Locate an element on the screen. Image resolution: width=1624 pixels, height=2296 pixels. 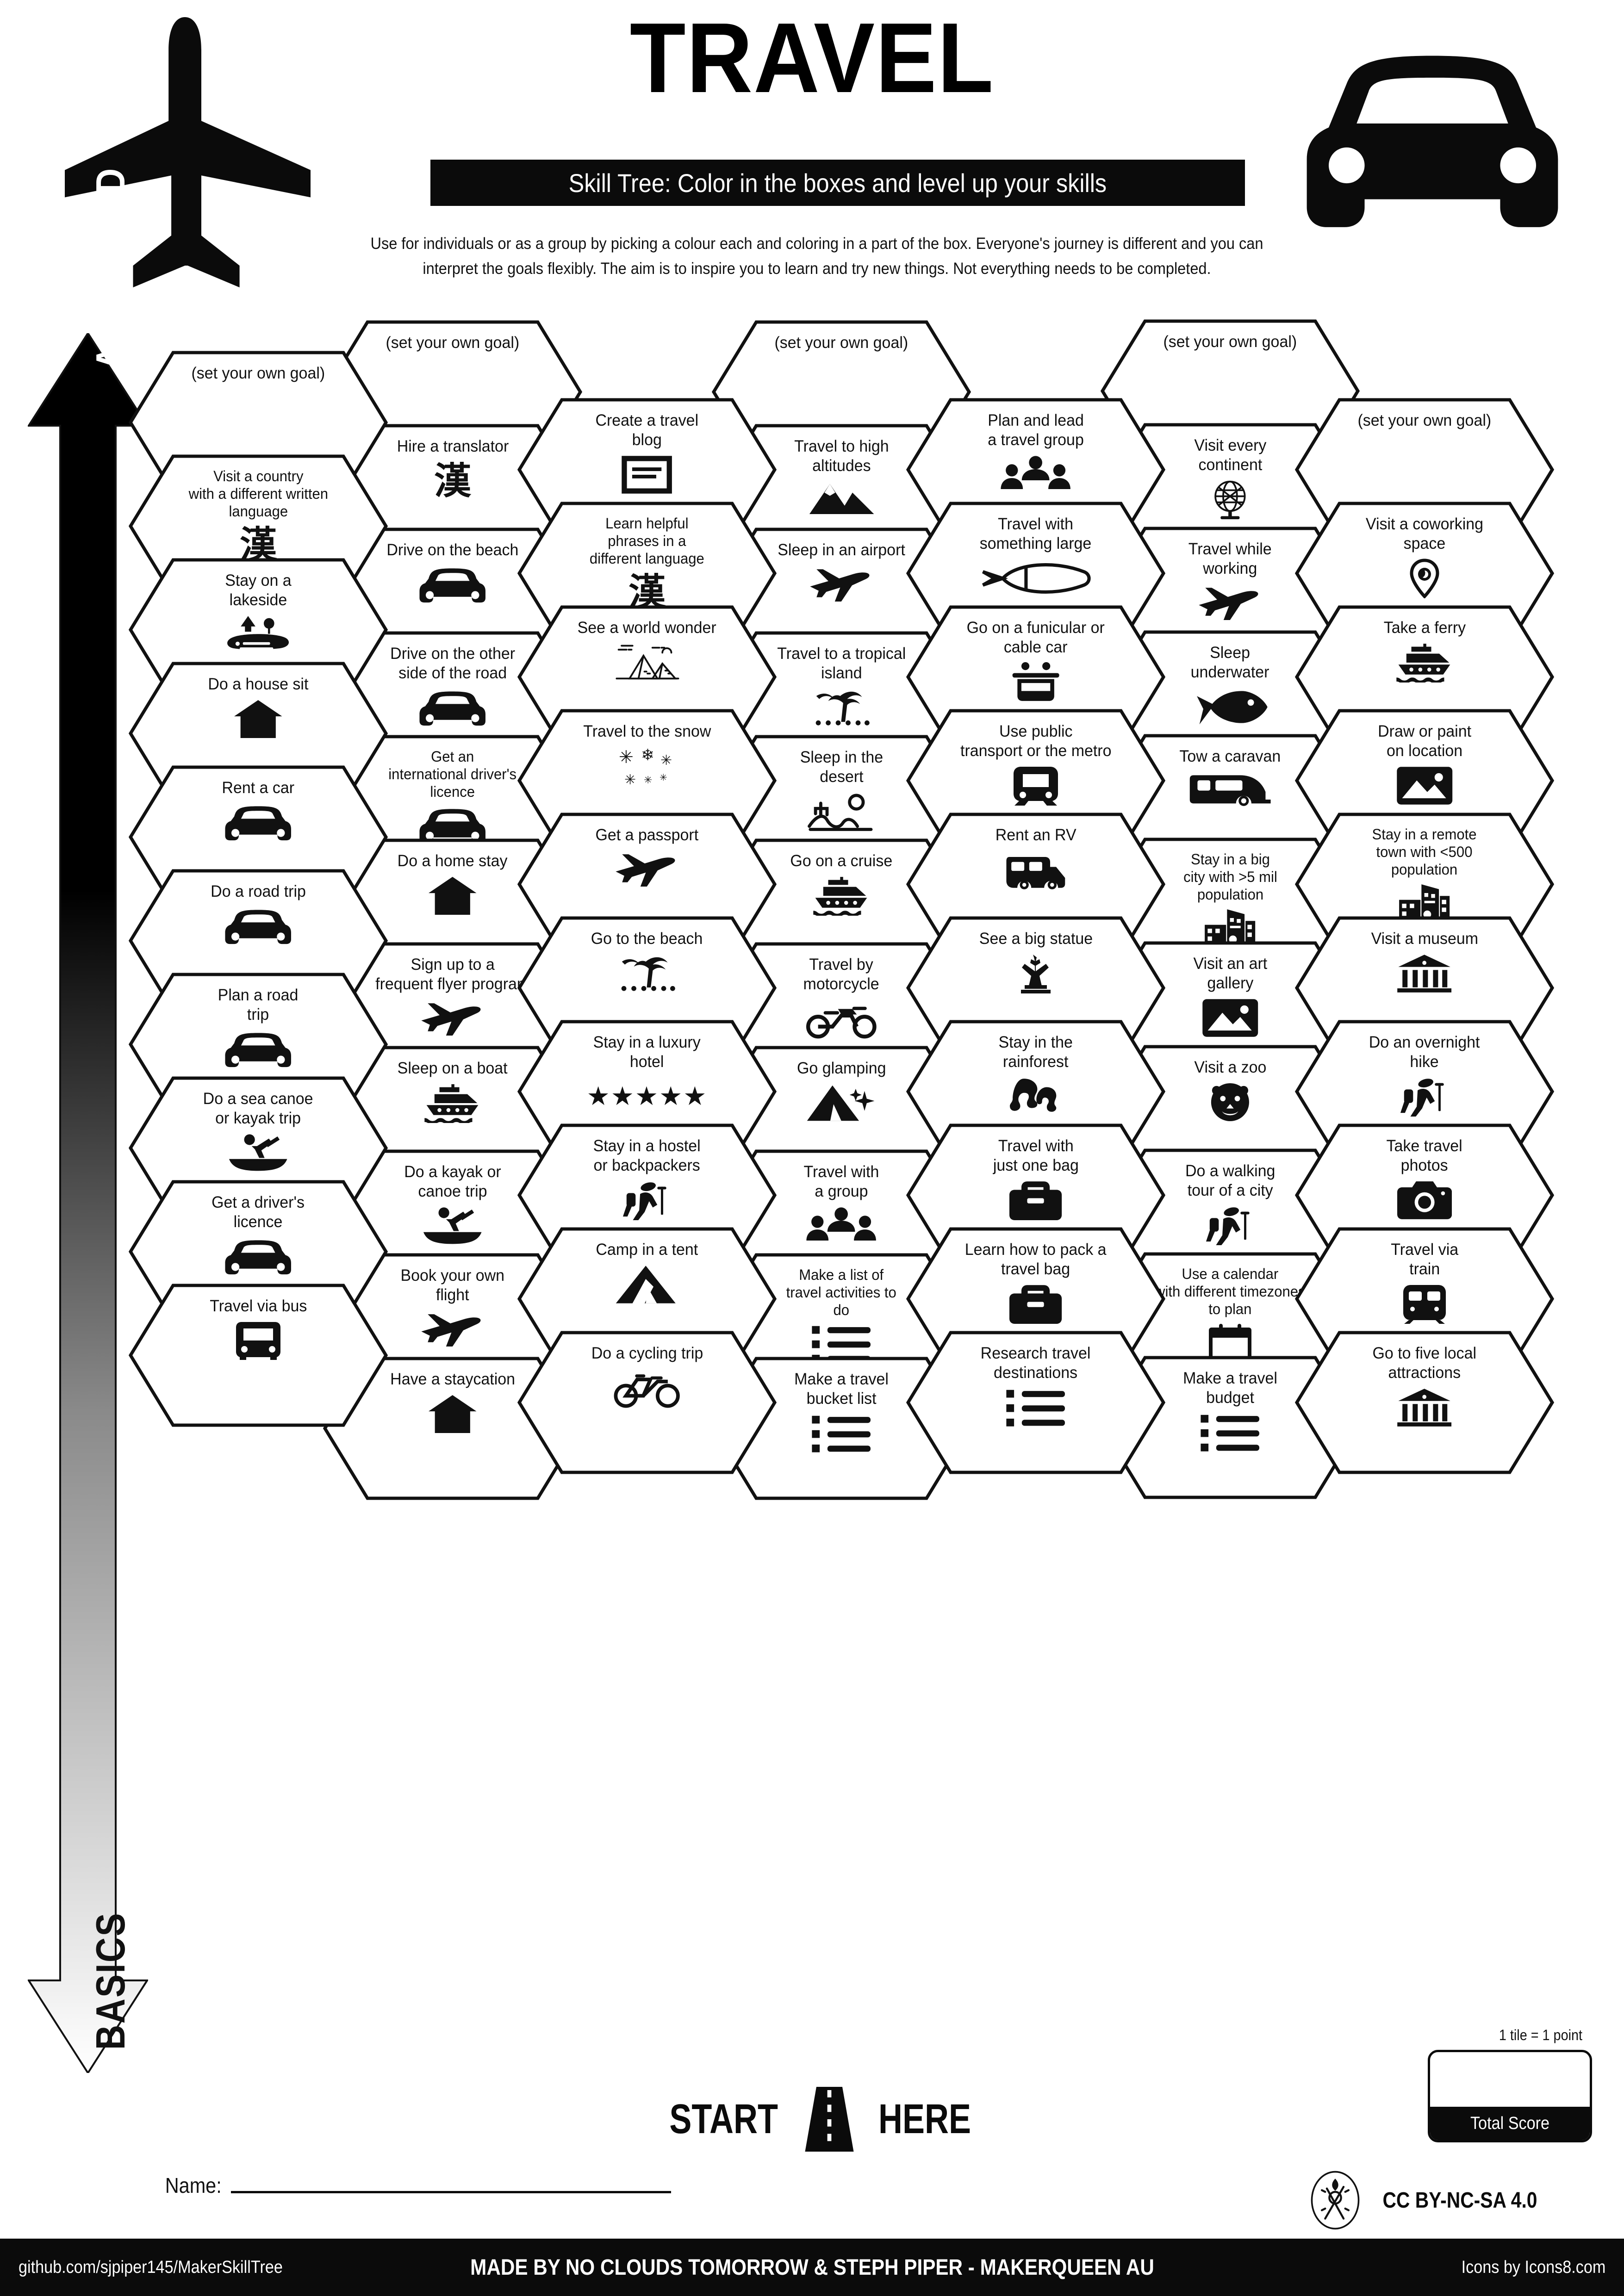
github-link: github.com/sjpiper145/MakerSkillTree is located at coordinates (151, 2267).